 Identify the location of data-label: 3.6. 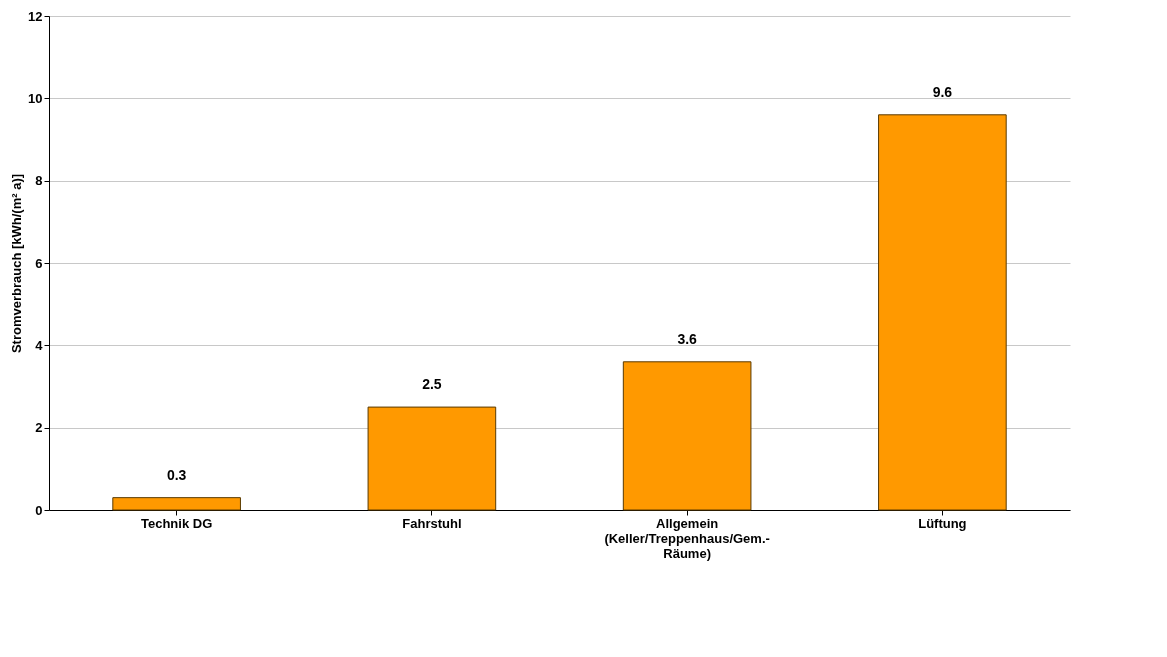
(687, 338).